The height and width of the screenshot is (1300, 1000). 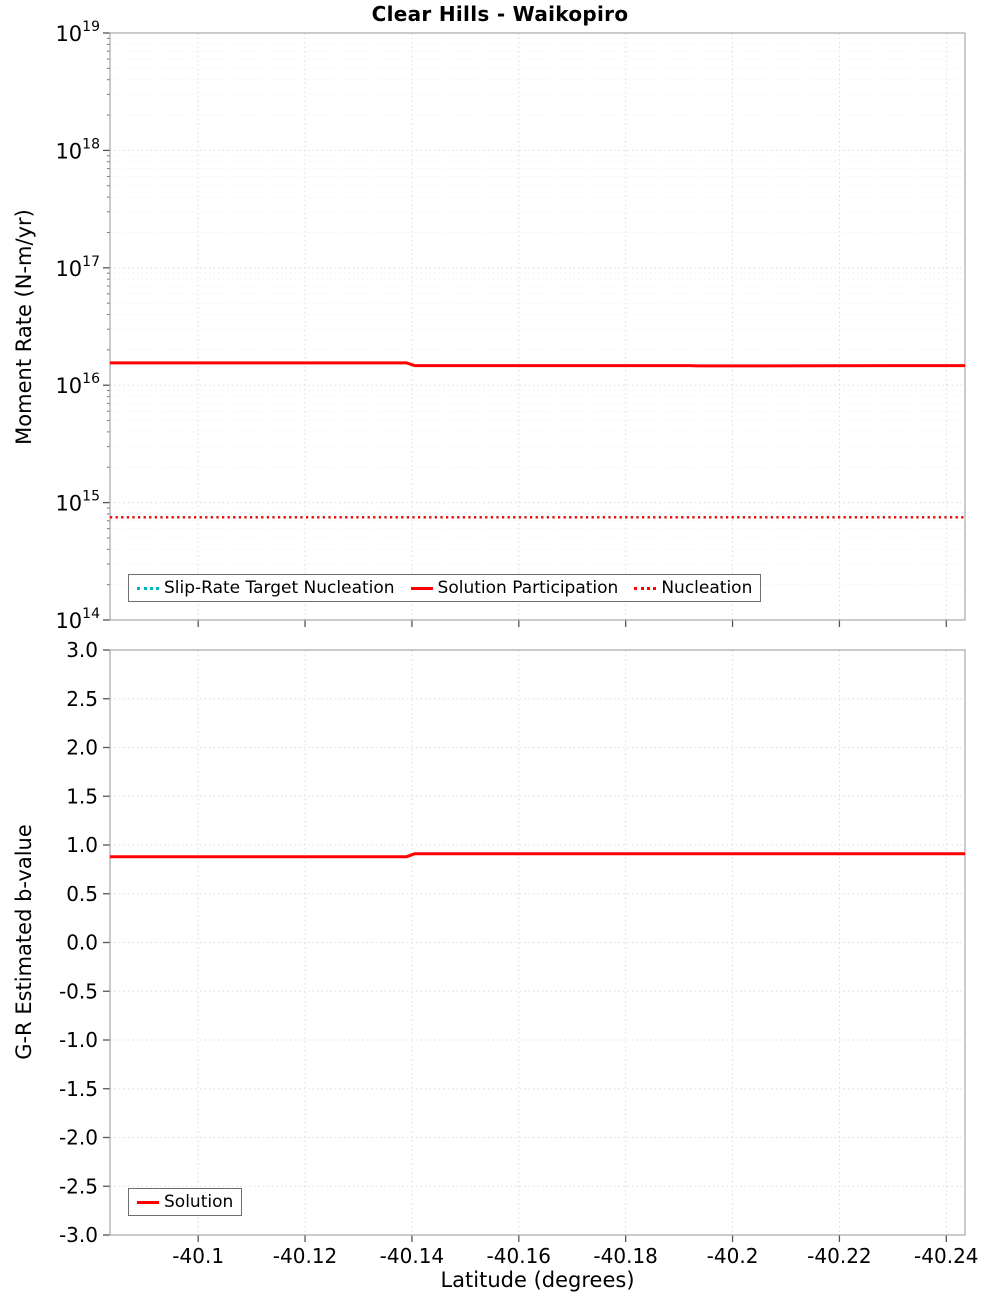 What do you see at coordinates (199, 1202) in the screenshot?
I see `legend-label: Solution` at bounding box center [199, 1202].